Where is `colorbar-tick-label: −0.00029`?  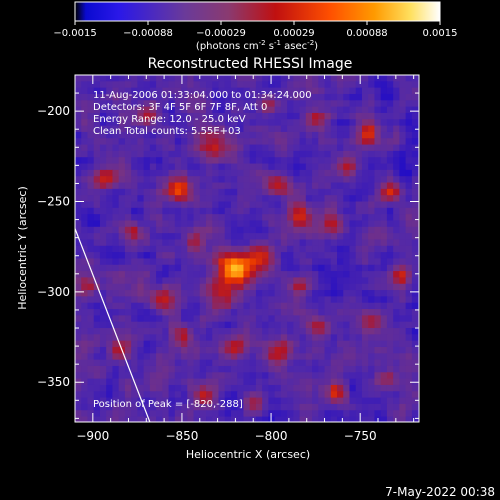 colorbar-tick-label: −0.00029 is located at coordinates (221, 33).